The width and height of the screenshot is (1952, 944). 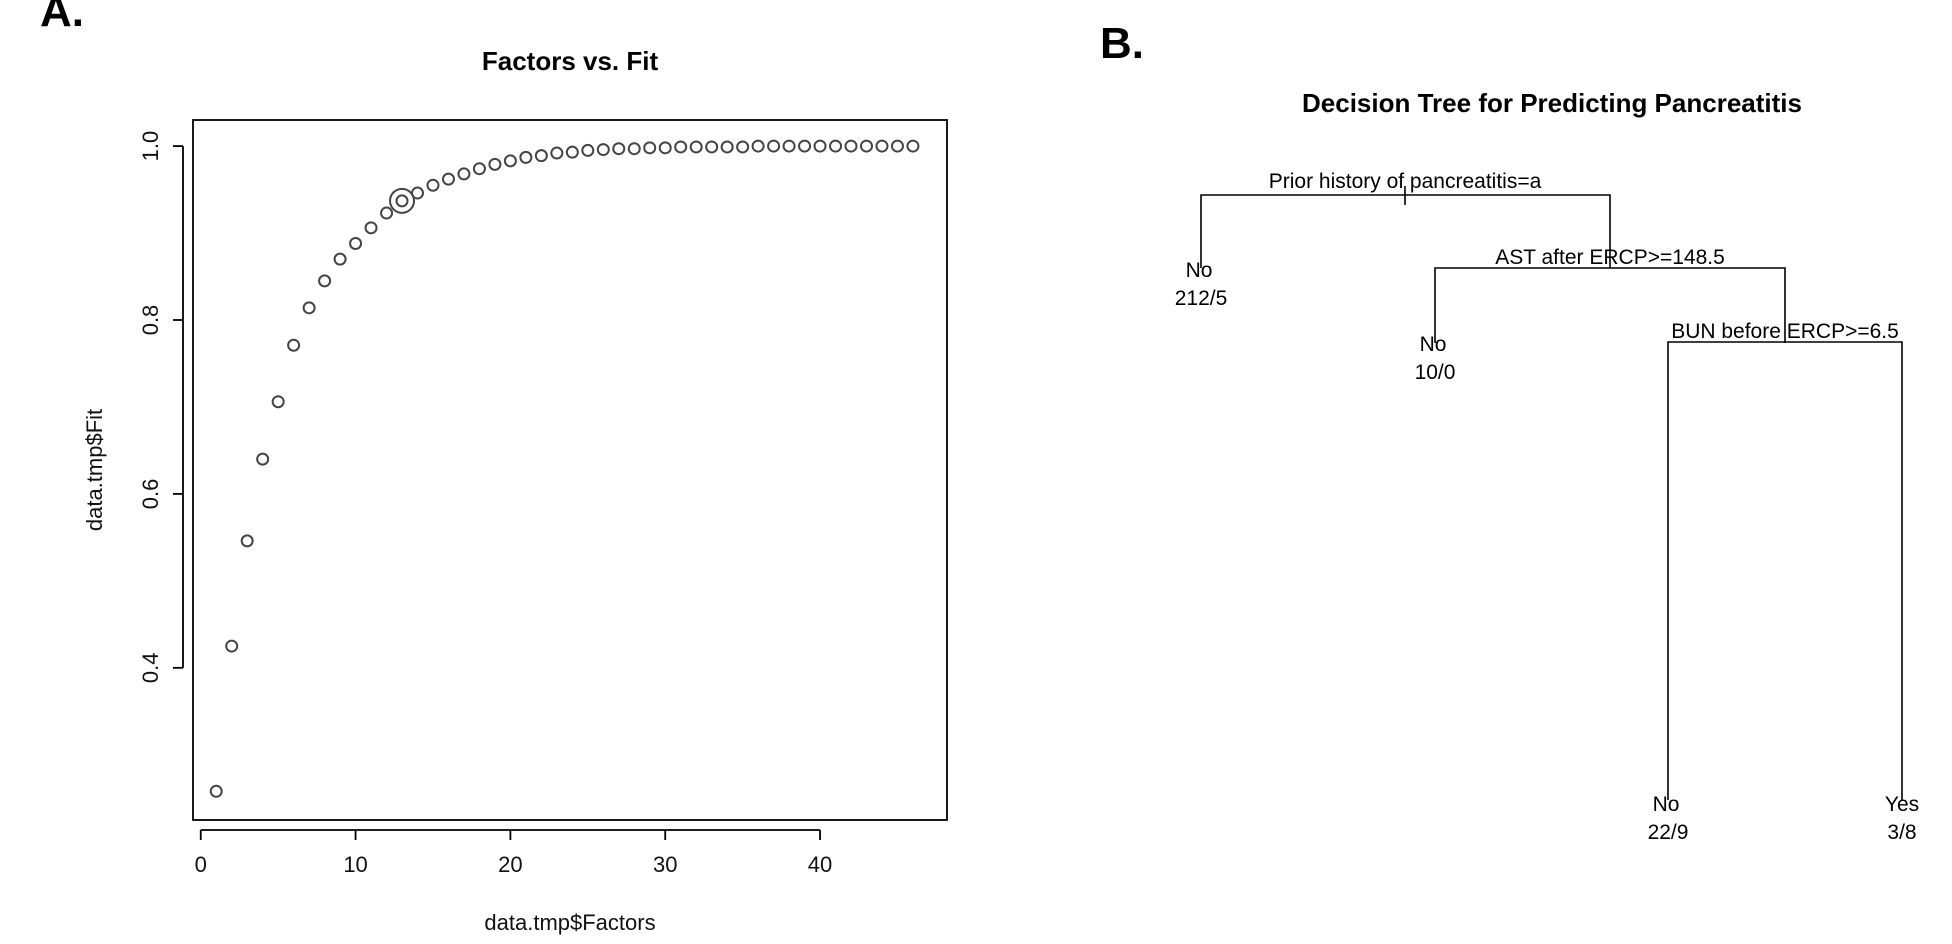 What do you see at coordinates (94, 470) in the screenshot?
I see `scatter-y-axis-label: data.tmp$Fit` at bounding box center [94, 470].